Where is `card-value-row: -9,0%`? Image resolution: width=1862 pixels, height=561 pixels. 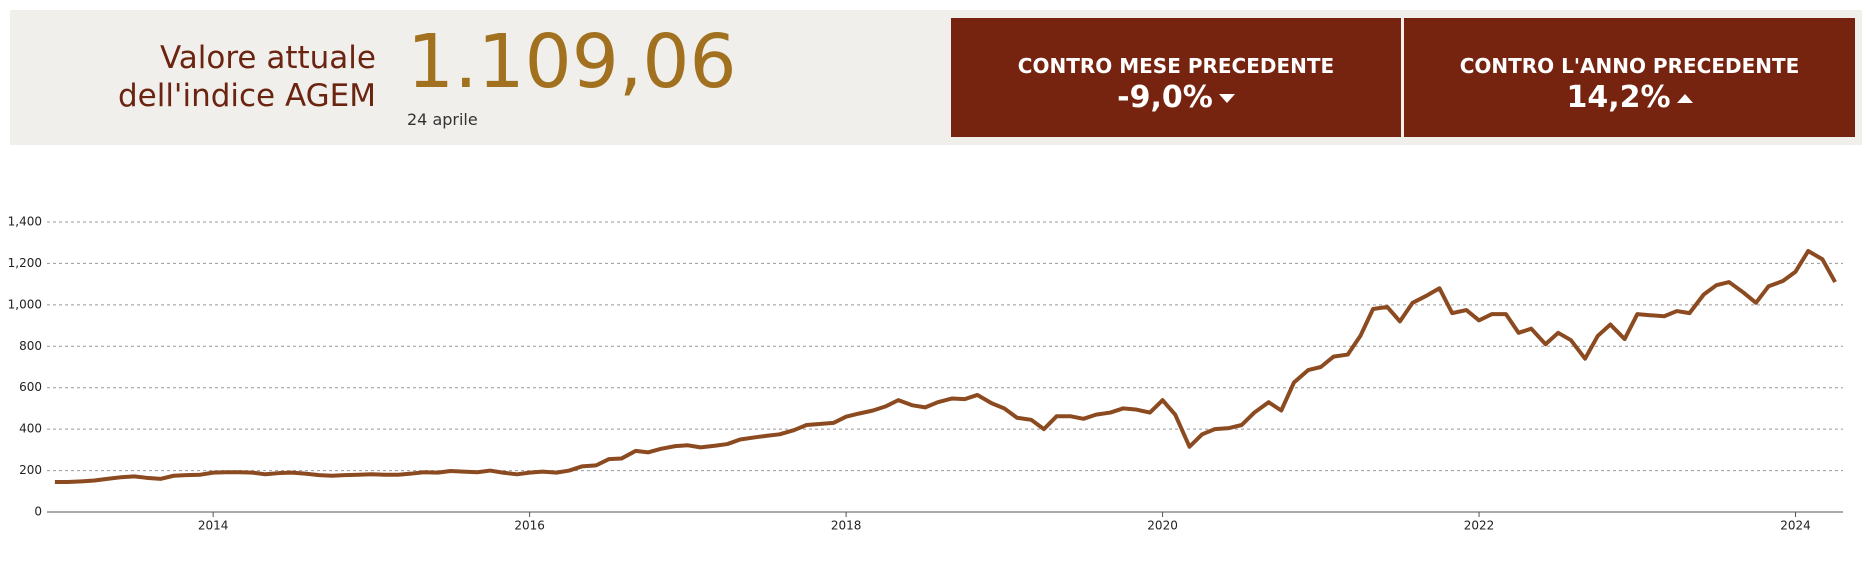
card-value-row: -9,0% is located at coordinates (1176, 97).